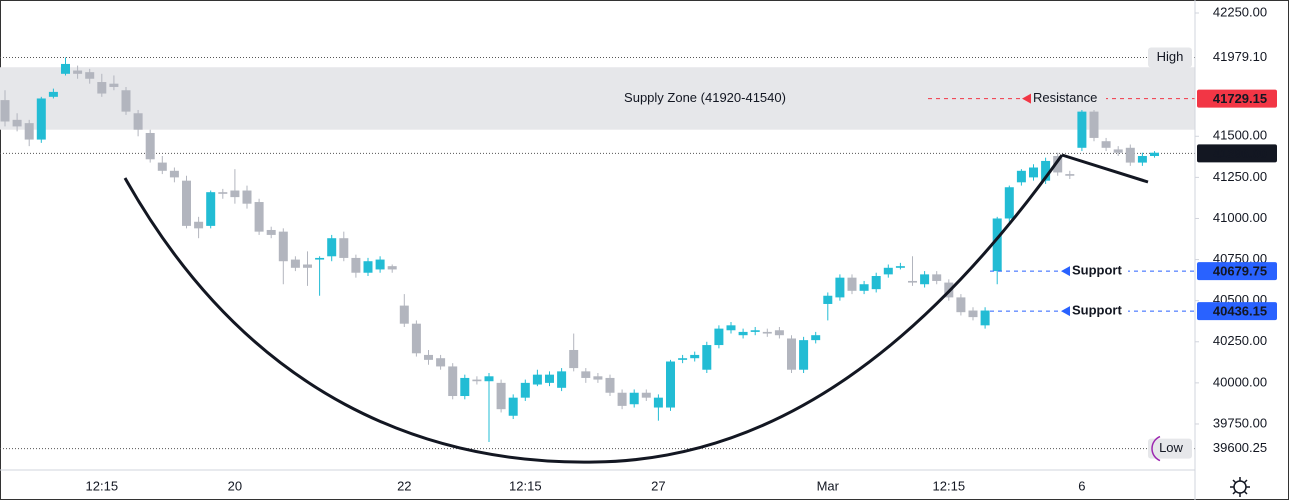  Describe the element at coordinates (1240, 176) in the screenshot. I see `y-tick-label: 41250.00` at that location.